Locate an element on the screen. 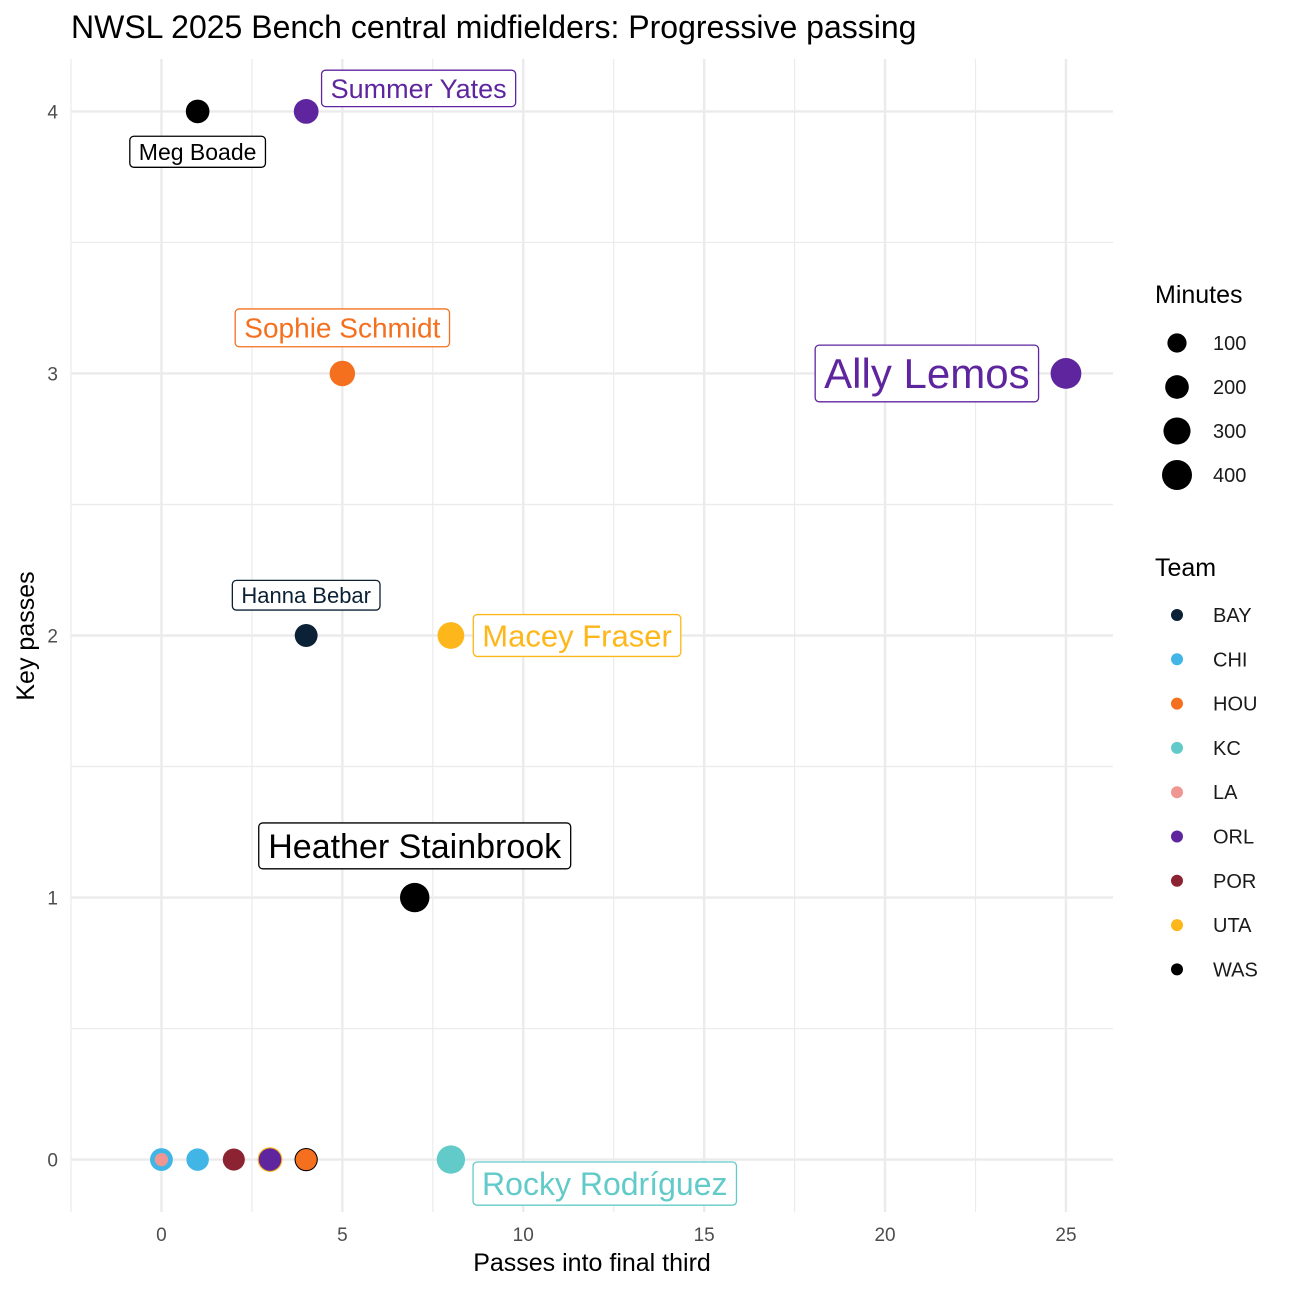 The height and width of the screenshot is (1292, 1292). point-label: Summer Yates is located at coordinates (418, 88).